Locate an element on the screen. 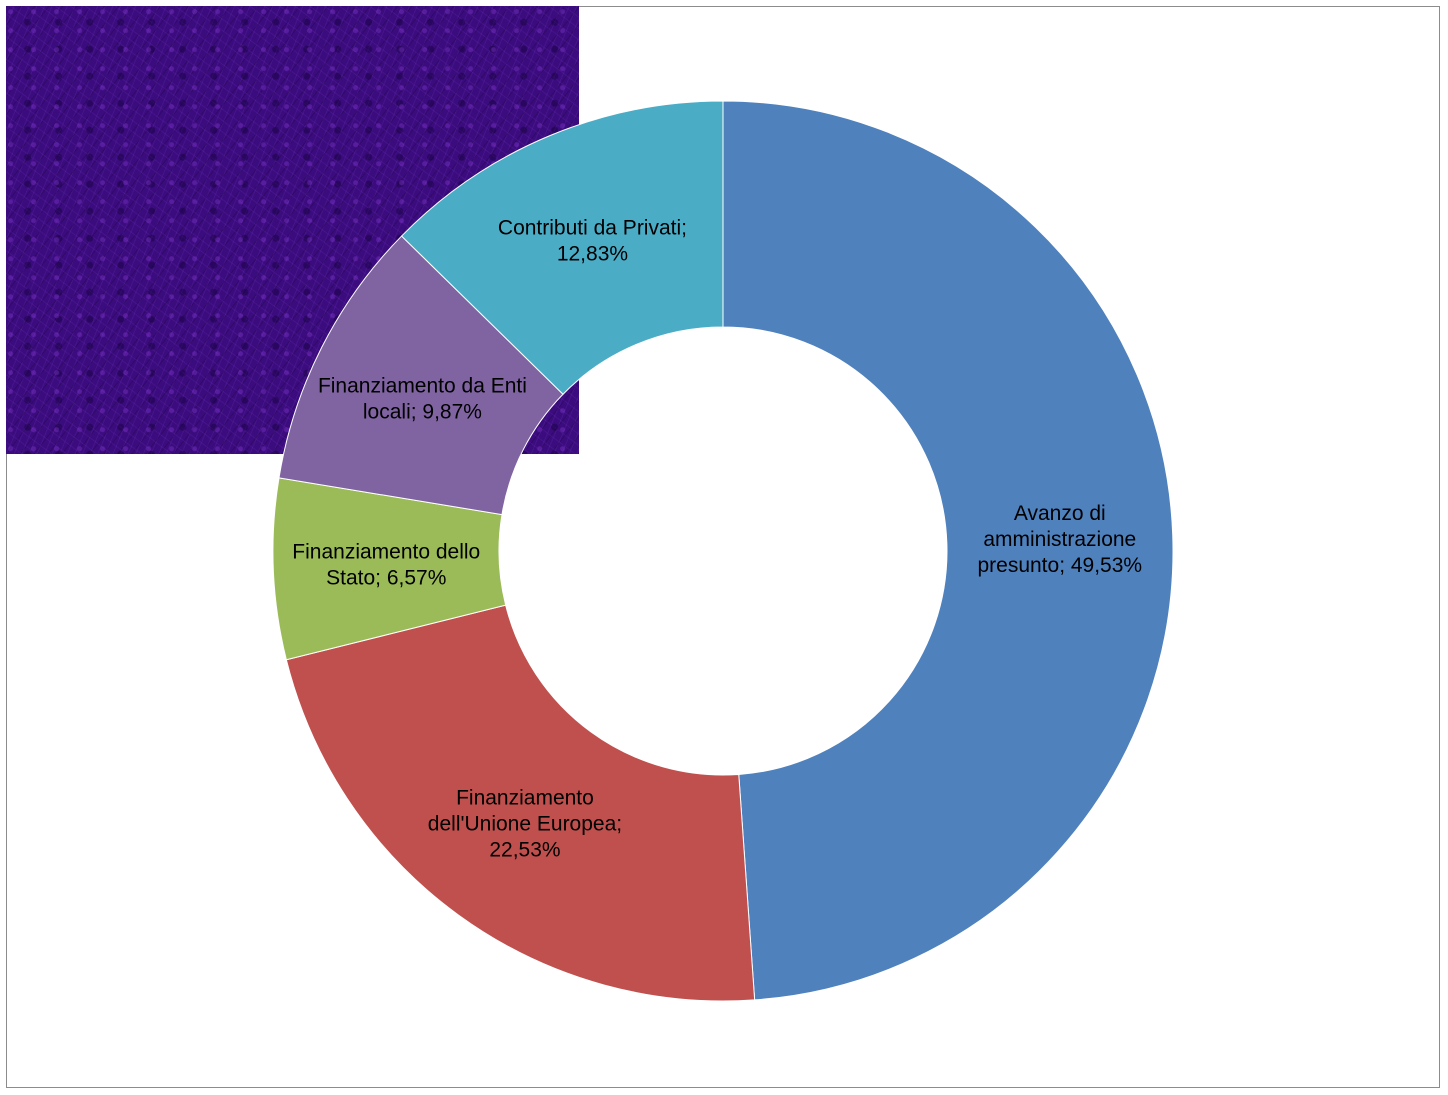  slice-label-1: Finanziamento dell'Unione Europea; 22,53% is located at coordinates (525, 824).